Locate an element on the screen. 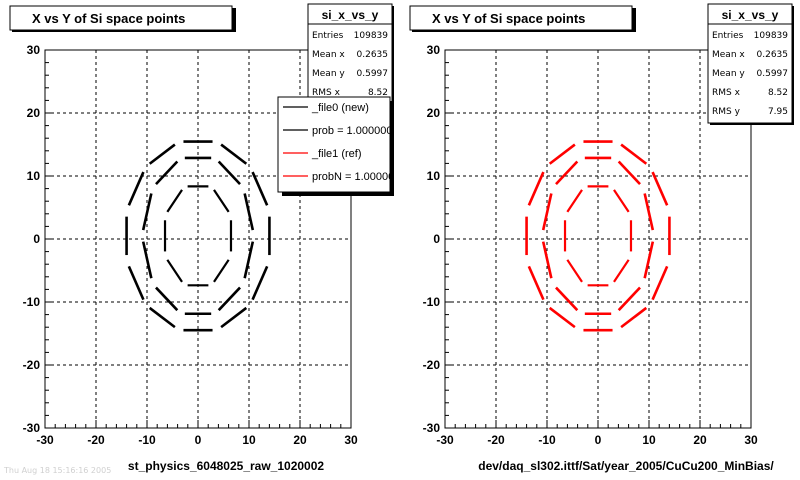  footer-timestamp: Thu Aug 18 15:16:16 2005 is located at coordinates (57, 470).